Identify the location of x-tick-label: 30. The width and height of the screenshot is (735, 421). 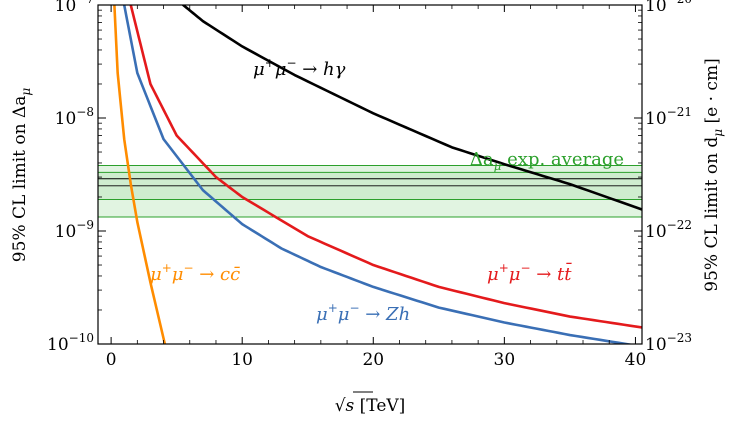
(505, 360).